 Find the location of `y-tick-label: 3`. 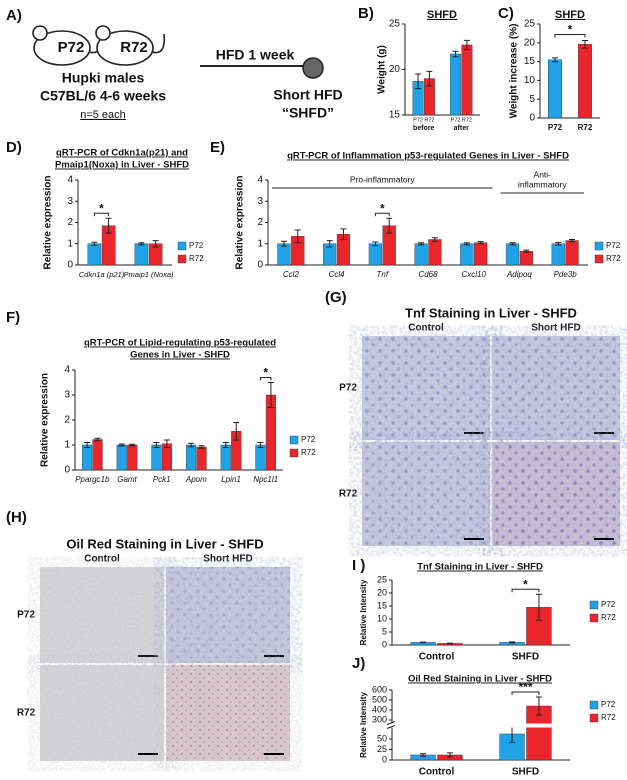

y-tick-label: 3 is located at coordinates (67, 395).